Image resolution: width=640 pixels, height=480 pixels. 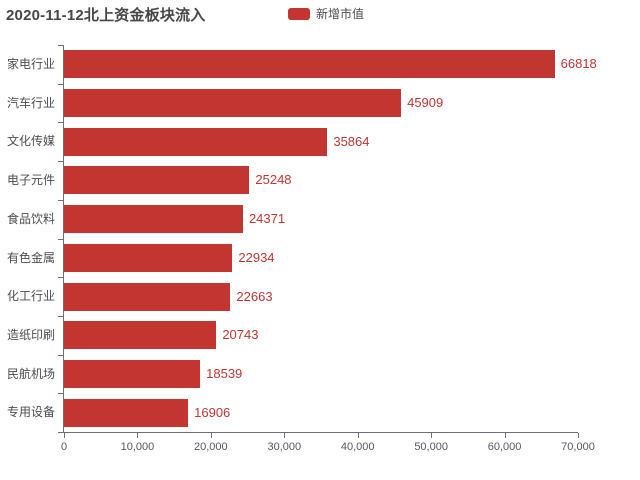 What do you see at coordinates (292, 219) in the screenshot?
I see `bar-row: 食品饮料 24371` at bounding box center [292, 219].